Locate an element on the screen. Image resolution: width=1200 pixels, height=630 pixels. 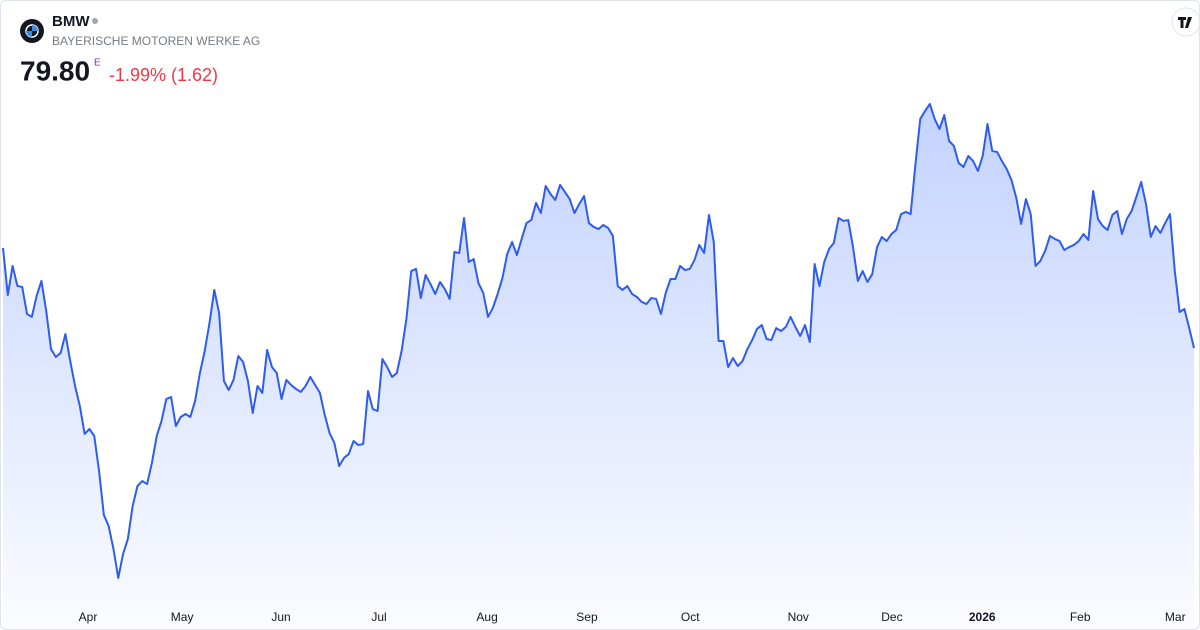
price-change: -1.99% (1.62) is located at coordinates (163, 75).